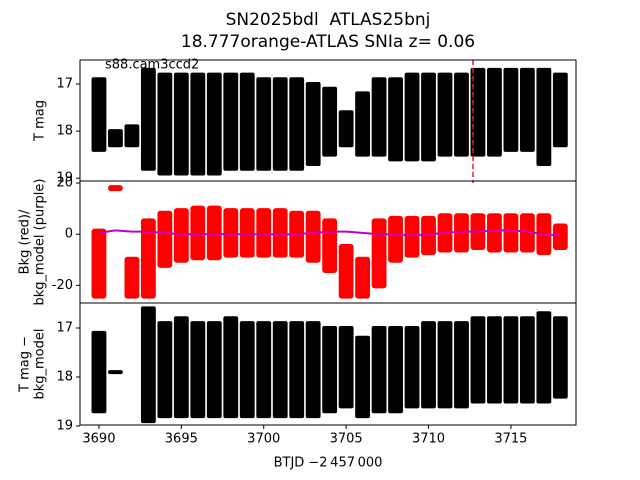  Describe the element at coordinates (40, 121) in the screenshot. I see `y-axis-label: T mag` at that location.